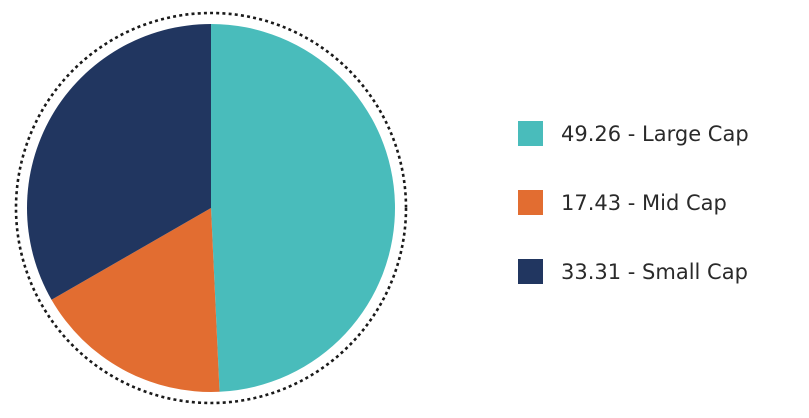 Image resolution: width=809 pixels, height=418 pixels. Describe the element at coordinates (530, 271) in the screenshot. I see `legend-swatch-small-cap` at that location.